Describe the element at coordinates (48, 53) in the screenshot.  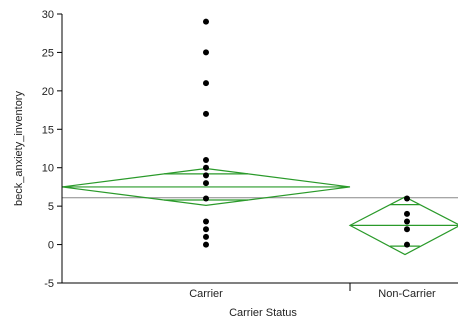
I see `y-tick-label: 25` at that location.